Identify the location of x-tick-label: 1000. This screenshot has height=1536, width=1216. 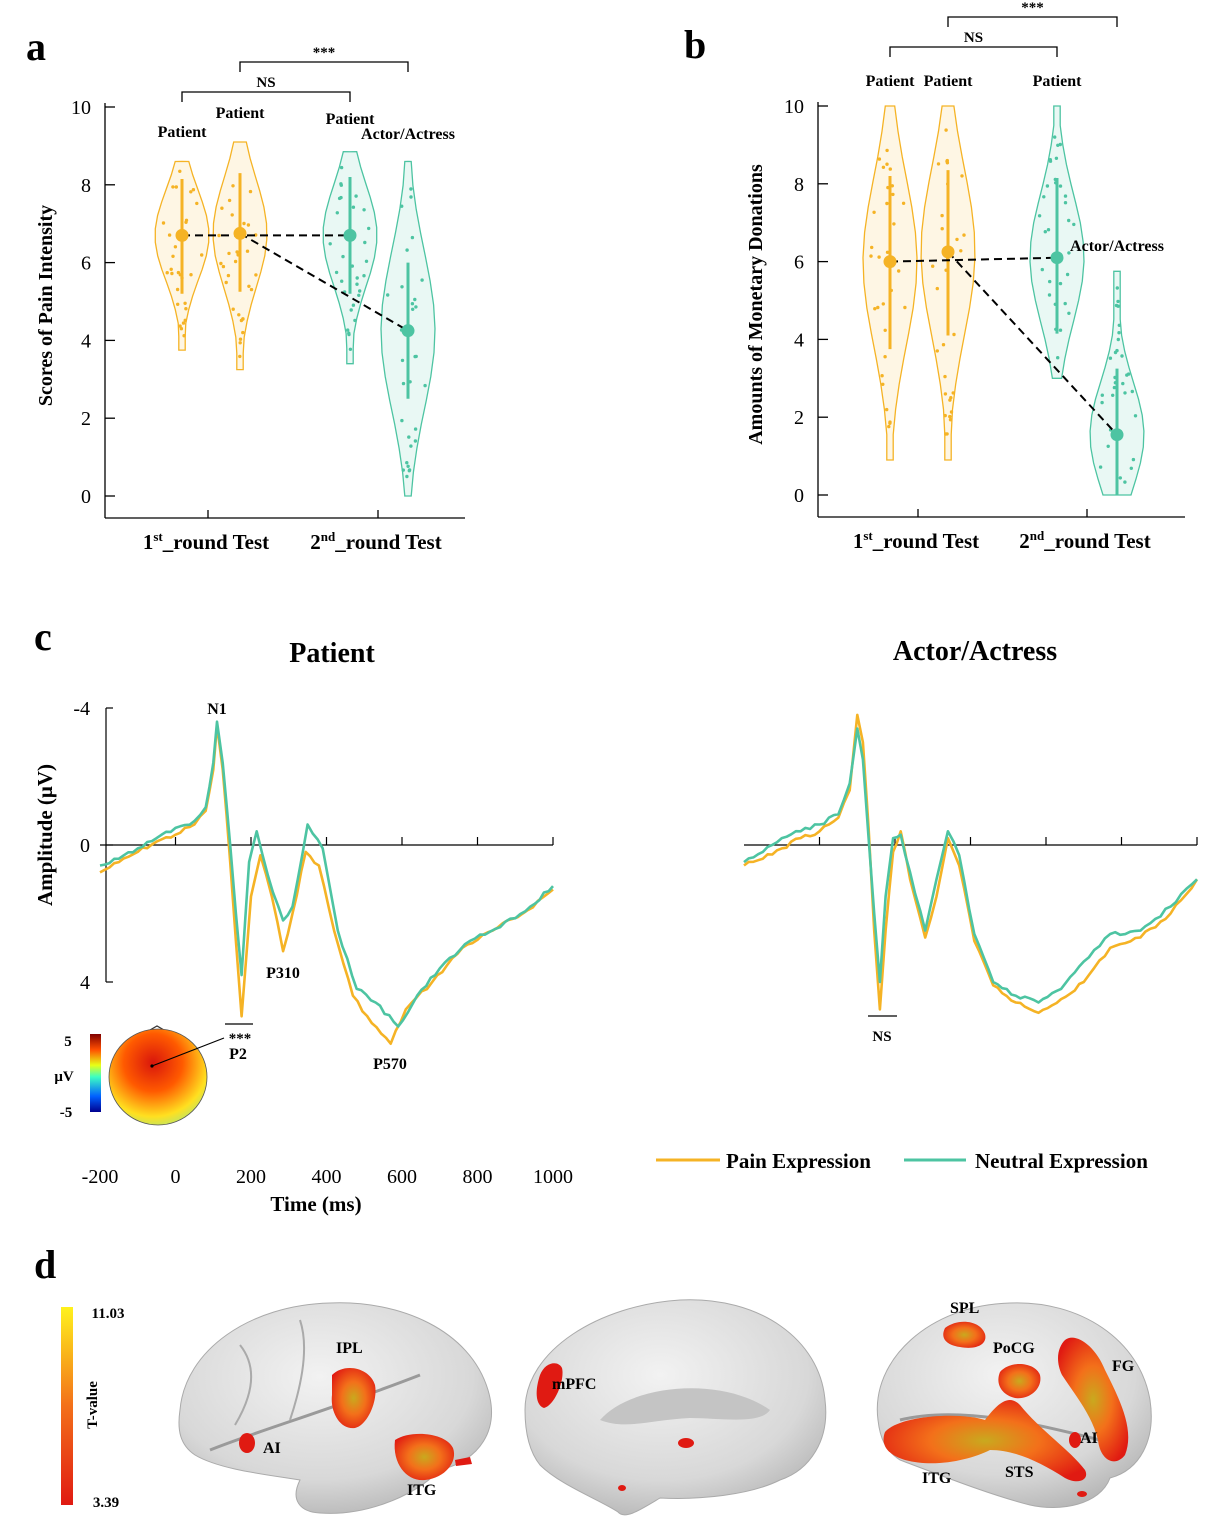
(553, 1177).